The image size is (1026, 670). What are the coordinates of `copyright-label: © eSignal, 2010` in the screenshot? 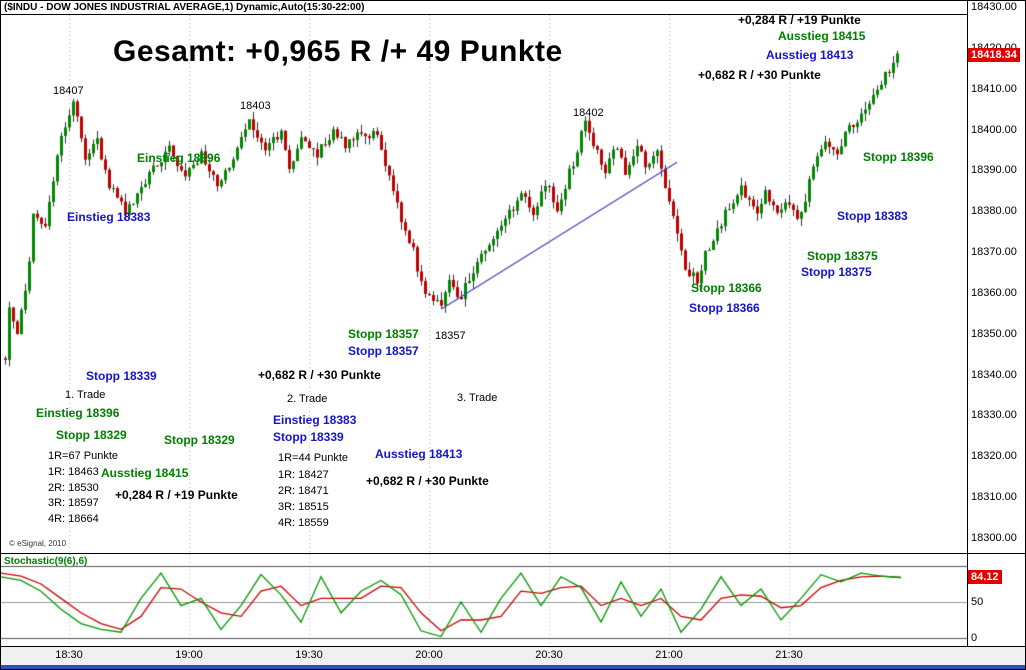 It's located at (38, 543).